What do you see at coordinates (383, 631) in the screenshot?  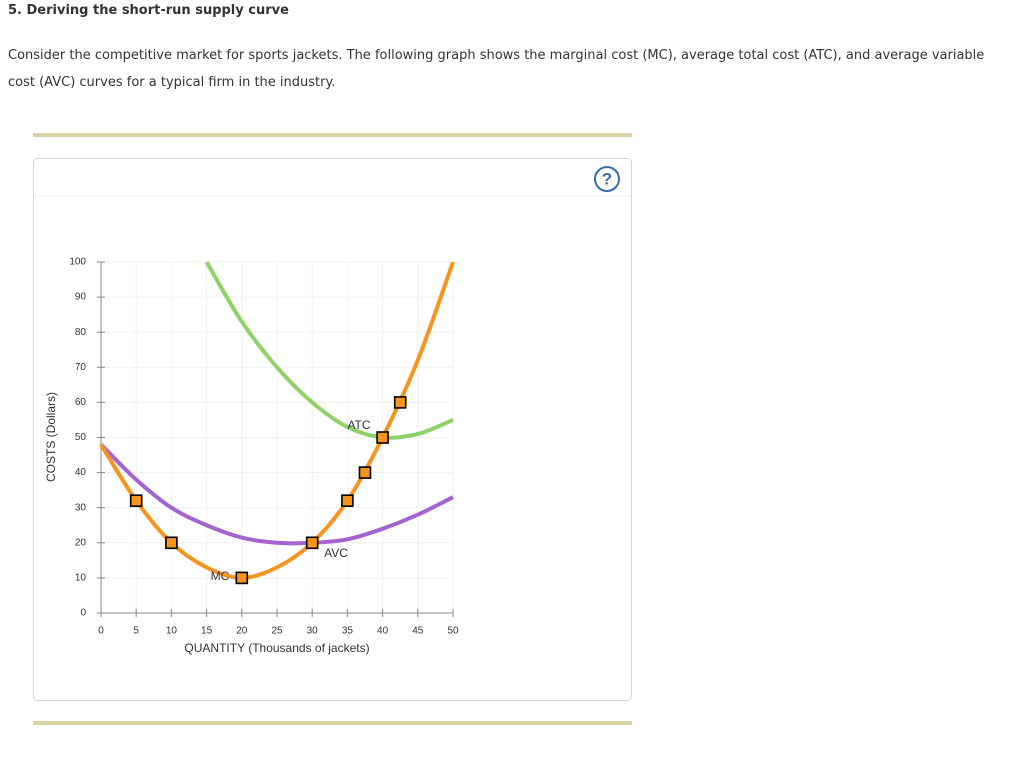 I see `x-tick-label: 40` at bounding box center [383, 631].